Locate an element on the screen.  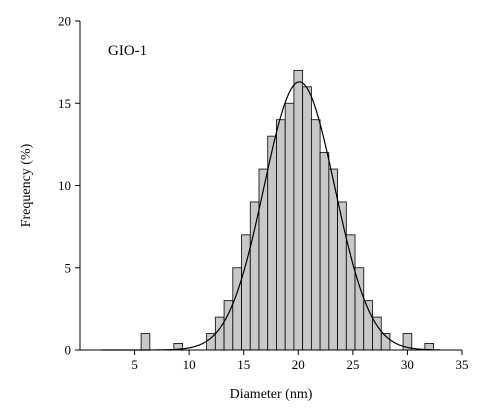
y-tick-label: 10 is located at coordinates (64, 185).